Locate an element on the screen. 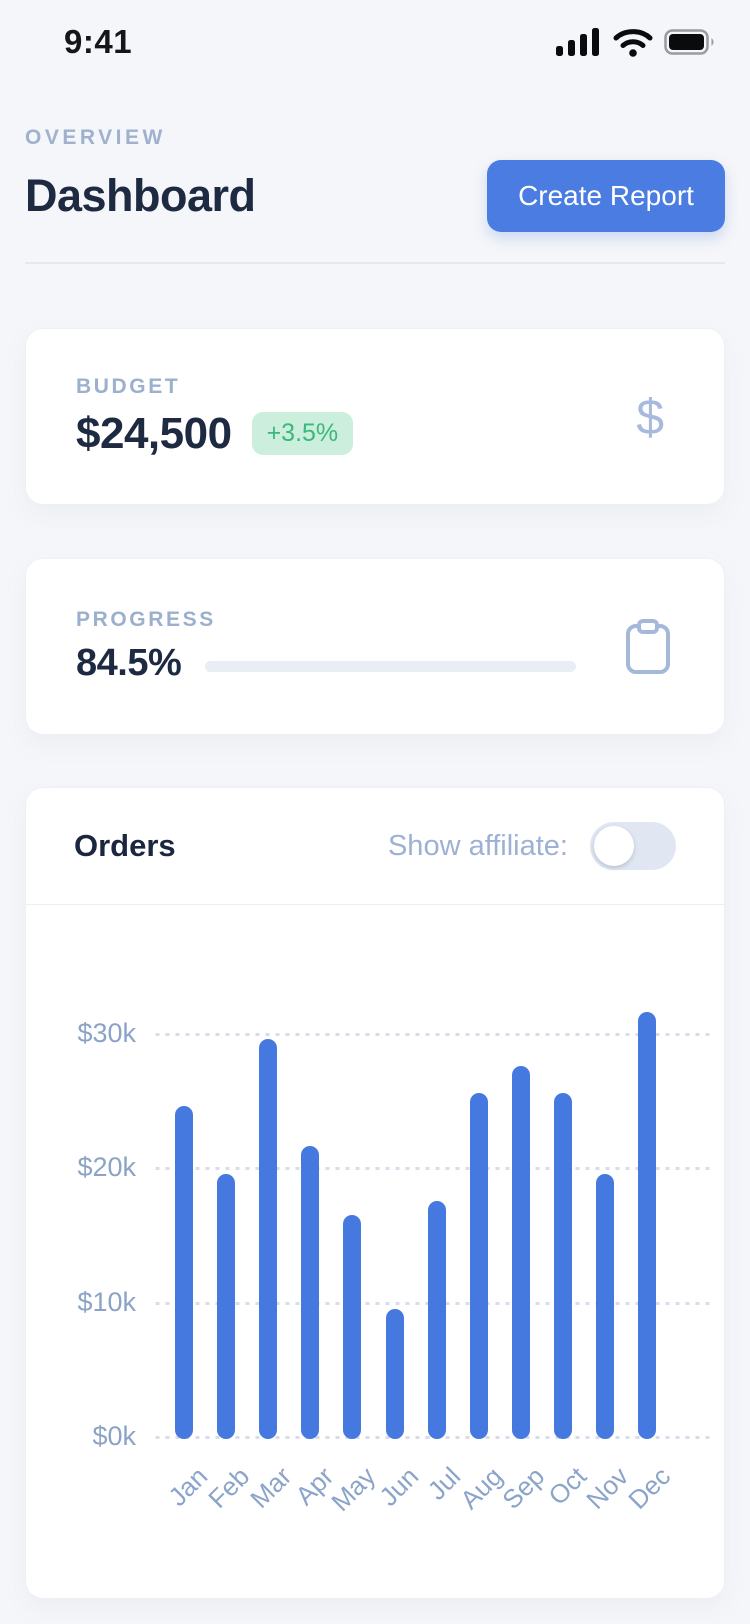  progress-bar-track is located at coordinates (390, 666).